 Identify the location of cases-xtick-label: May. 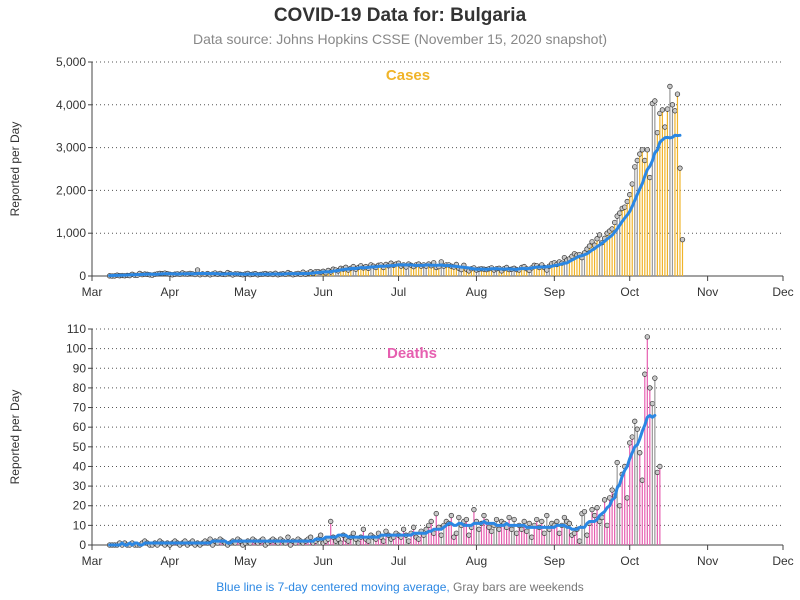
(245, 292).